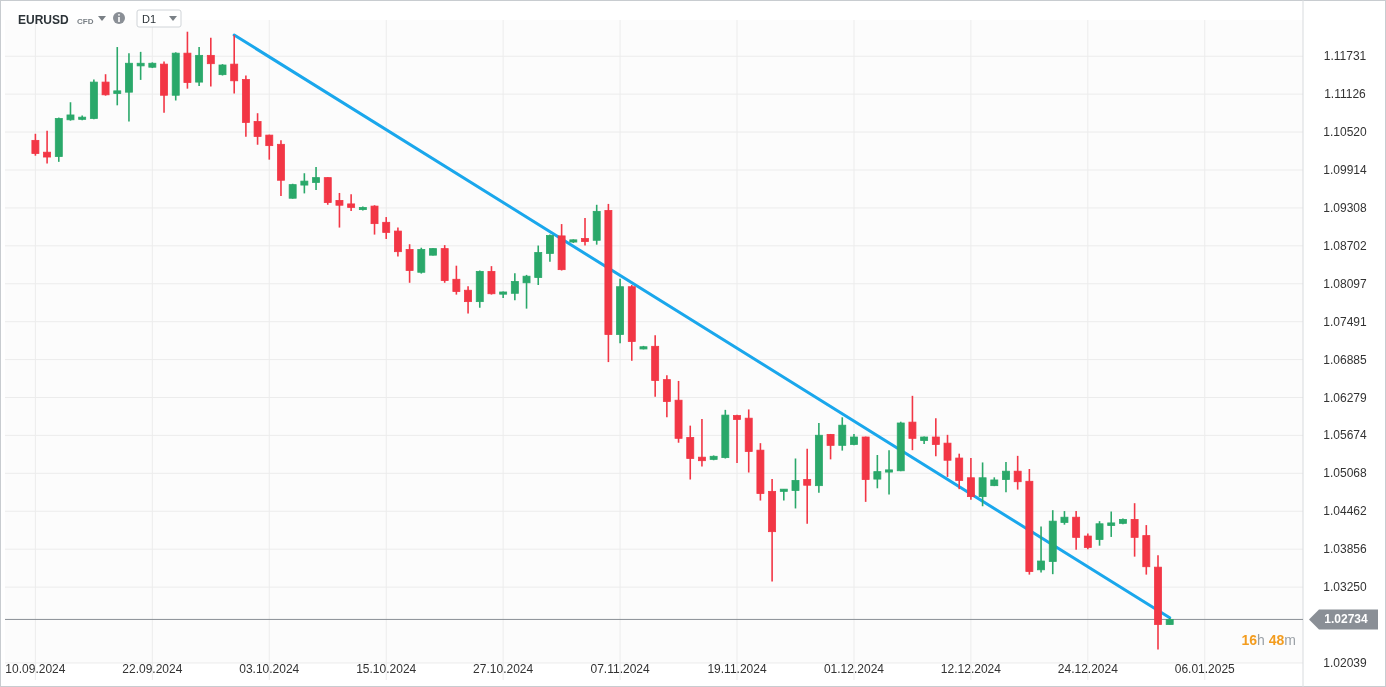 This screenshot has height=687, width=1386. What do you see at coordinates (971, 669) in the screenshot?
I see `x-tick-label: 12.12.2024` at bounding box center [971, 669].